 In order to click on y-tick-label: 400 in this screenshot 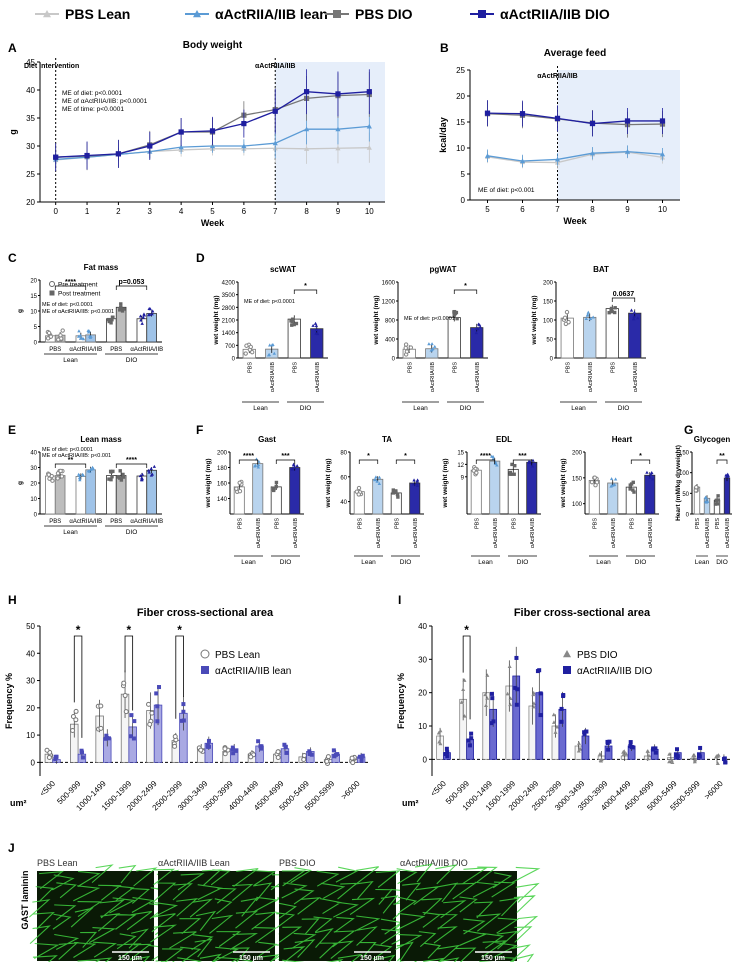, I will do `click(390, 341)`.